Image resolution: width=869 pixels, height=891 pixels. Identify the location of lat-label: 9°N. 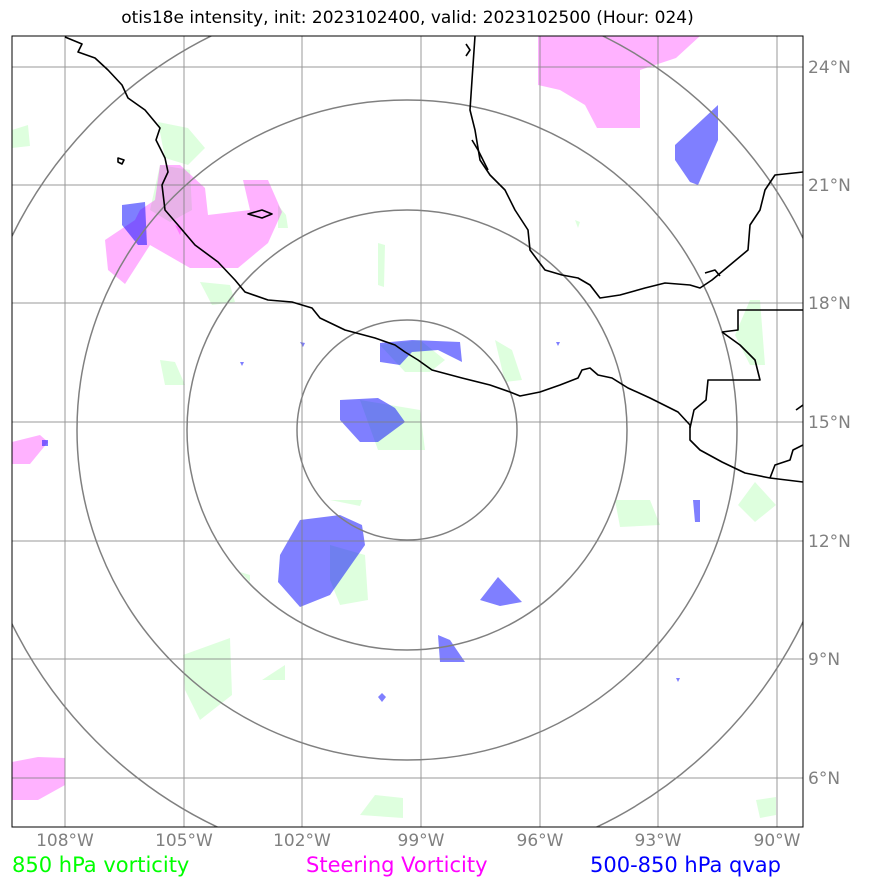
(824, 660).